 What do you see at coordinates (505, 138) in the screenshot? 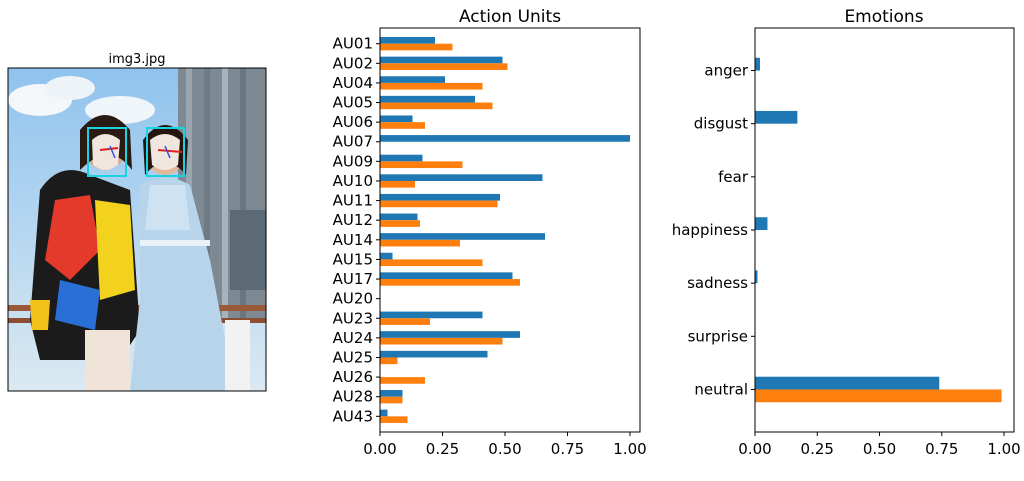
I see `au-bar-s0-au07` at bounding box center [505, 138].